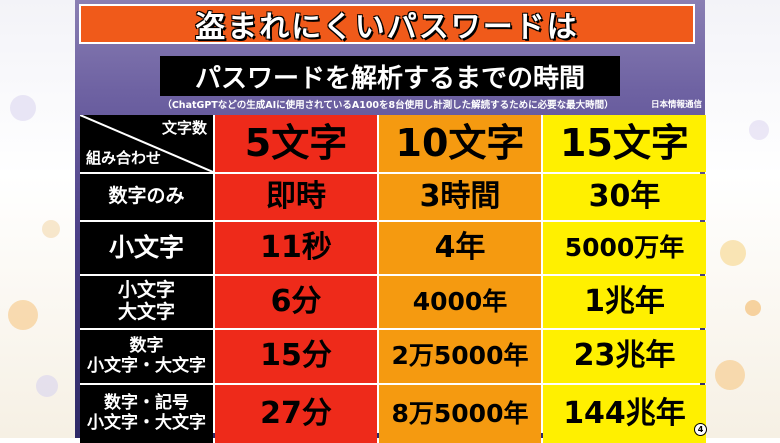 The image size is (780, 443). What do you see at coordinates (460, 302) in the screenshot?
I see `table-cell: 4000年` at bounding box center [460, 302].